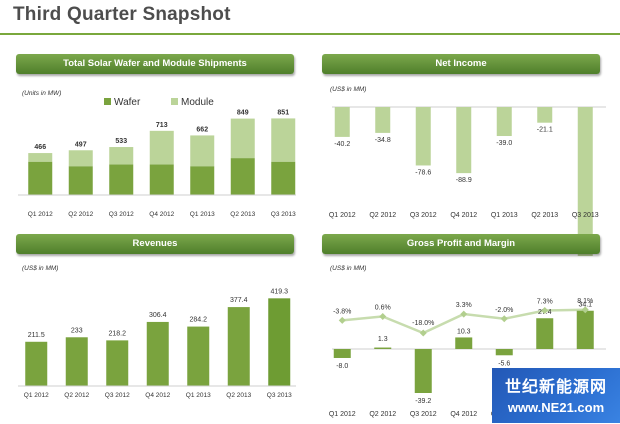 The height and width of the screenshot is (424, 620). I want to click on data-label-revenue: 233, so click(77, 330).